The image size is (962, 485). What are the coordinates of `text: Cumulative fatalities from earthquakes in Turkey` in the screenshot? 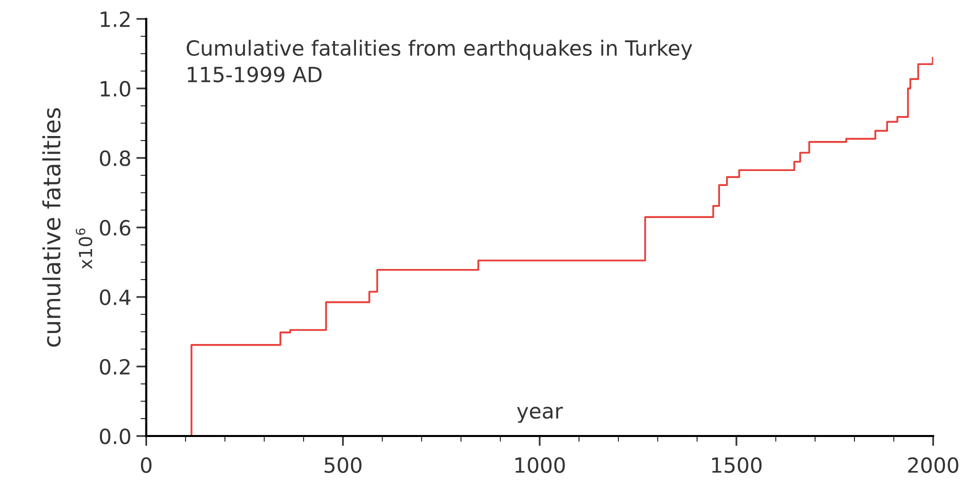 It's located at (439, 50).